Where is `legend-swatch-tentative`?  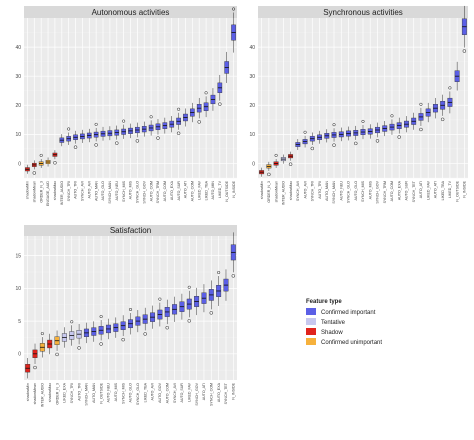 legend-swatch-tentative is located at coordinates (311, 321).